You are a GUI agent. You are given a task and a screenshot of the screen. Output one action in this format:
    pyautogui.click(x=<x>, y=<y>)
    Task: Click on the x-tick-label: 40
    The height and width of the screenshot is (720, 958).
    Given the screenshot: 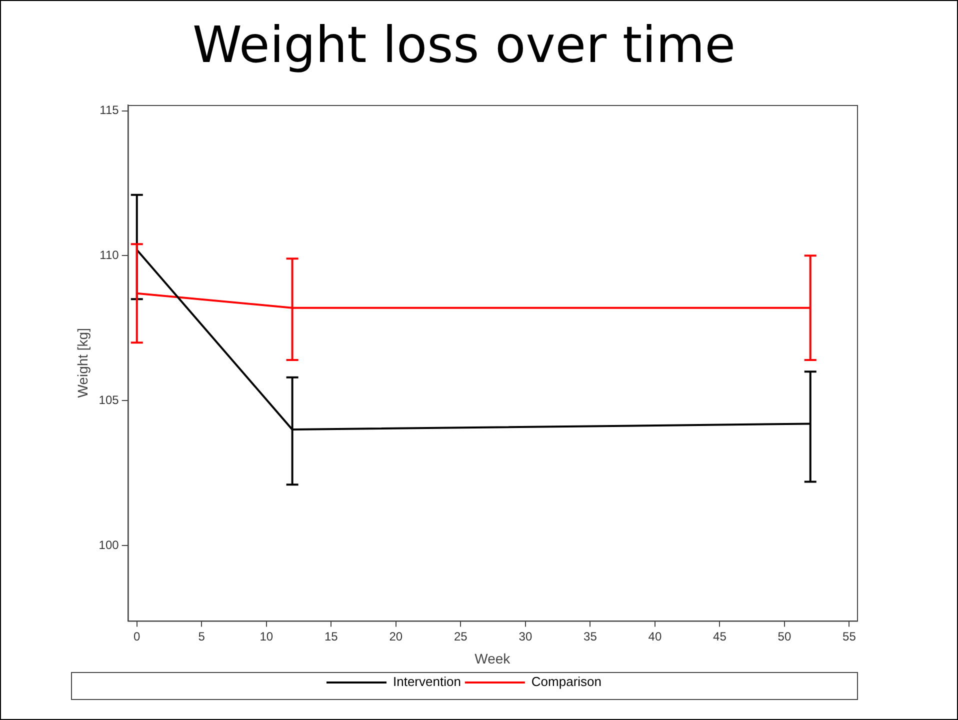 What is the action you would take?
    pyautogui.click(x=655, y=636)
    